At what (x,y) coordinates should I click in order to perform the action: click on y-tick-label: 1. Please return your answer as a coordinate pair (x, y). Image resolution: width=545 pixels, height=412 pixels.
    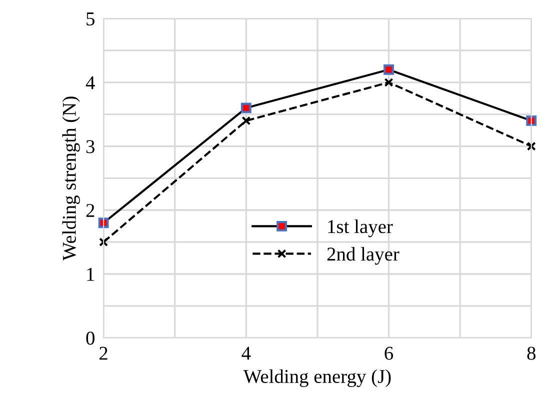
    Looking at the image, I should click on (90, 274).